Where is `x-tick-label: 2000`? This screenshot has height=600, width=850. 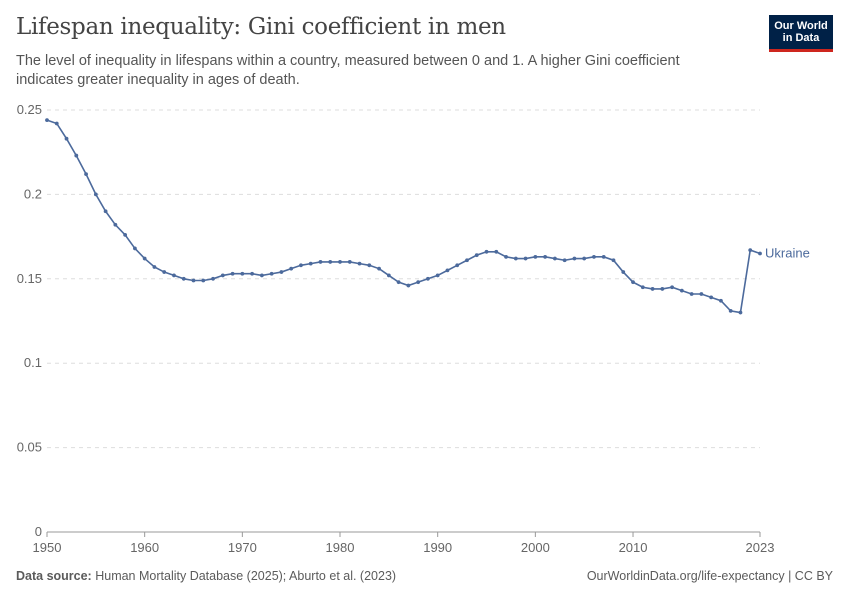
x-tick-label: 2000 is located at coordinates (535, 547).